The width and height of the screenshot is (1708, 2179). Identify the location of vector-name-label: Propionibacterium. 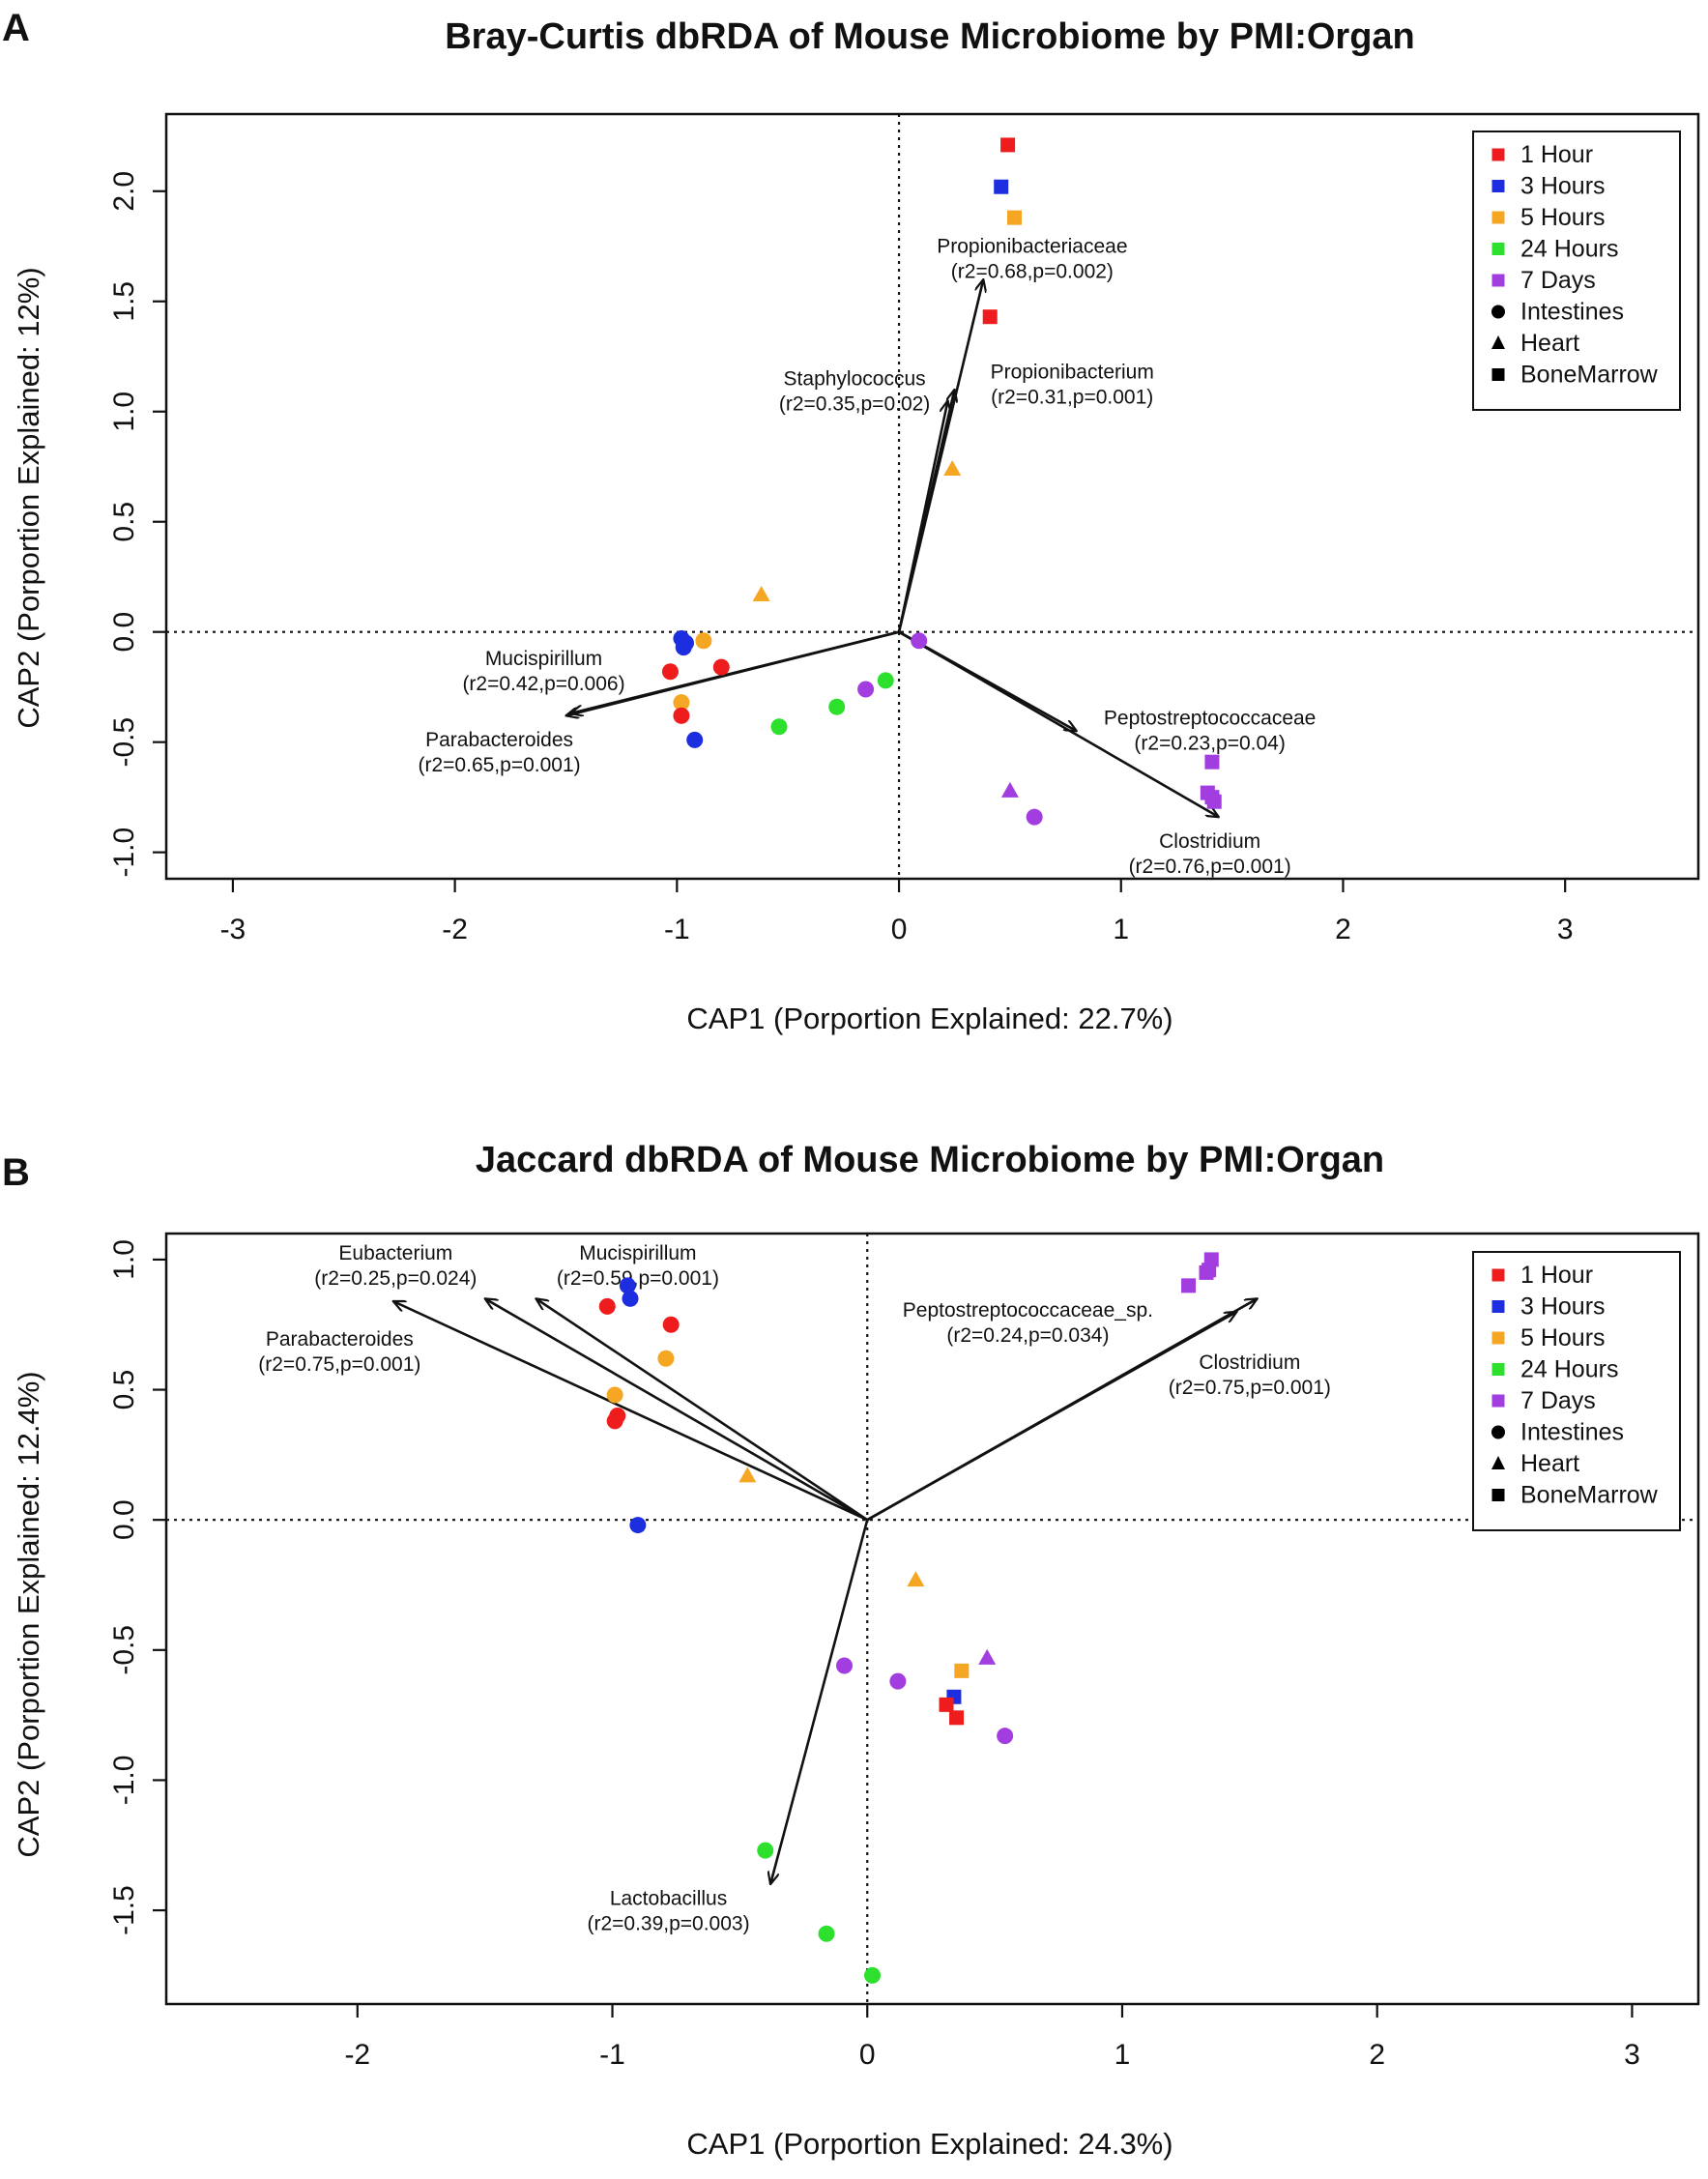
(1072, 373).